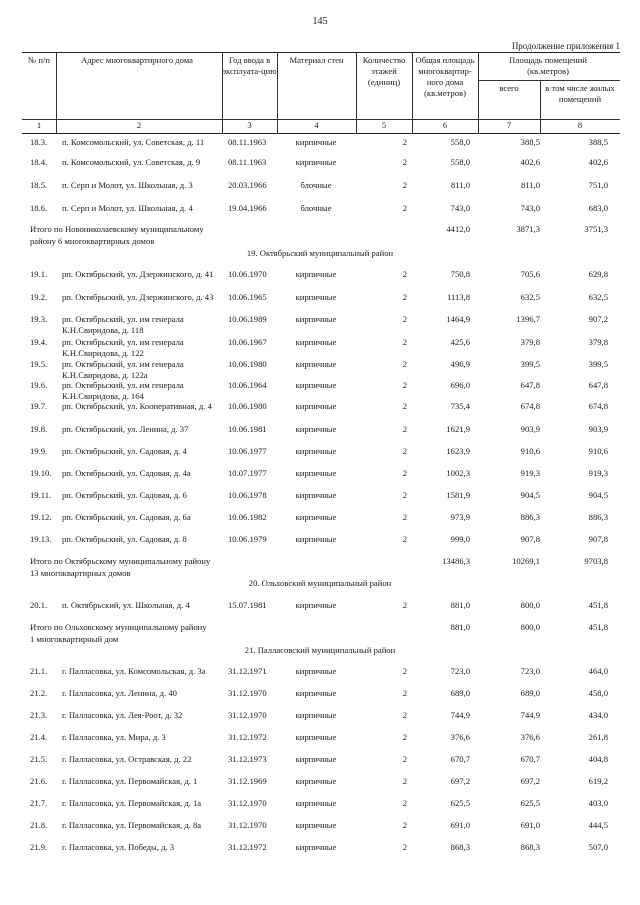 The height and width of the screenshot is (905, 640). What do you see at coordinates (39, 185) in the screenshot?
I see `row-number: 18.5.` at bounding box center [39, 185].